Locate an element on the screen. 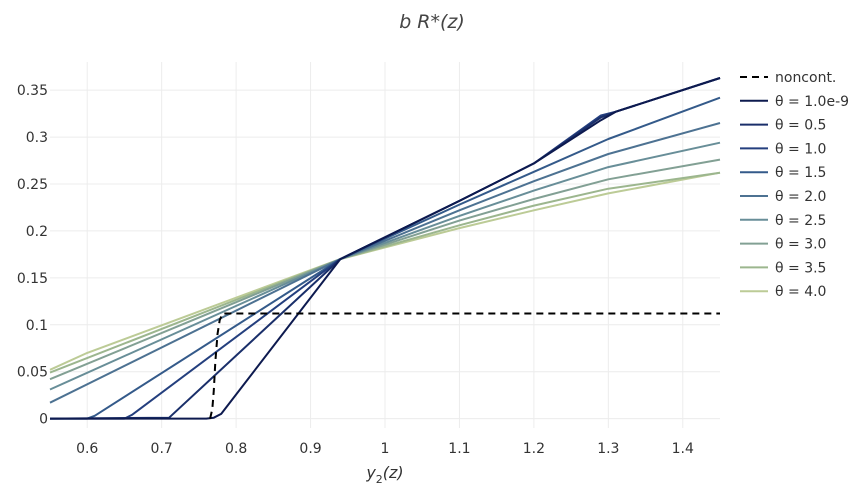 The width and height of the screenshot is (864, 486). legend-item: θ = 2.0 is located at coordinates (783, 197).